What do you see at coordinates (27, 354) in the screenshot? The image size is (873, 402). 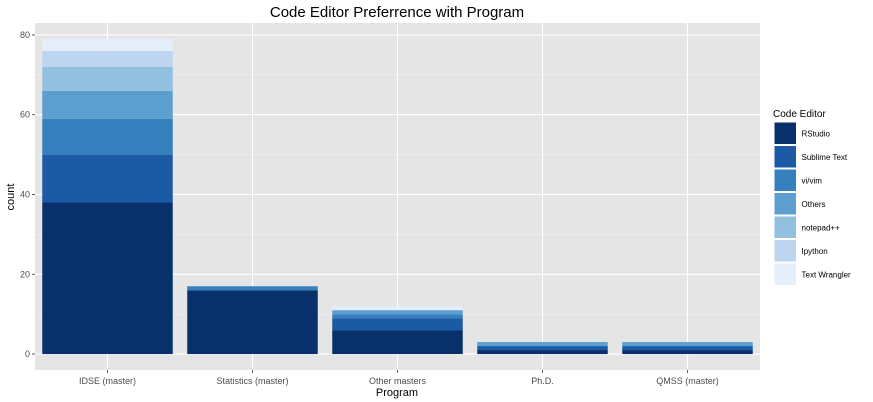 I see `y-tick-label: 0` at bounding box center [27, 354].